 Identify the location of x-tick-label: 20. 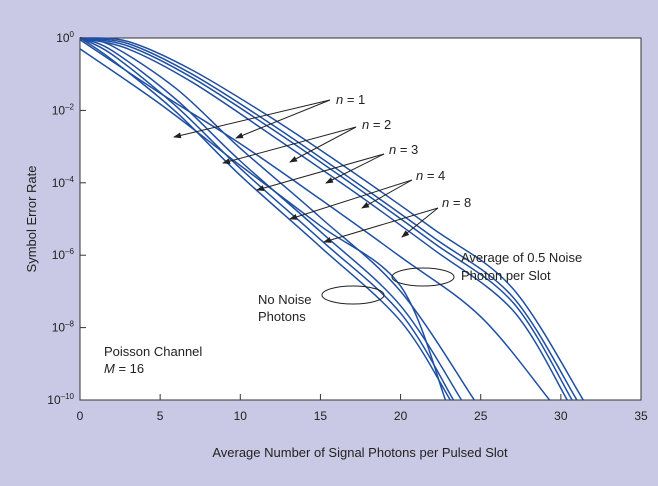
(401, 416).